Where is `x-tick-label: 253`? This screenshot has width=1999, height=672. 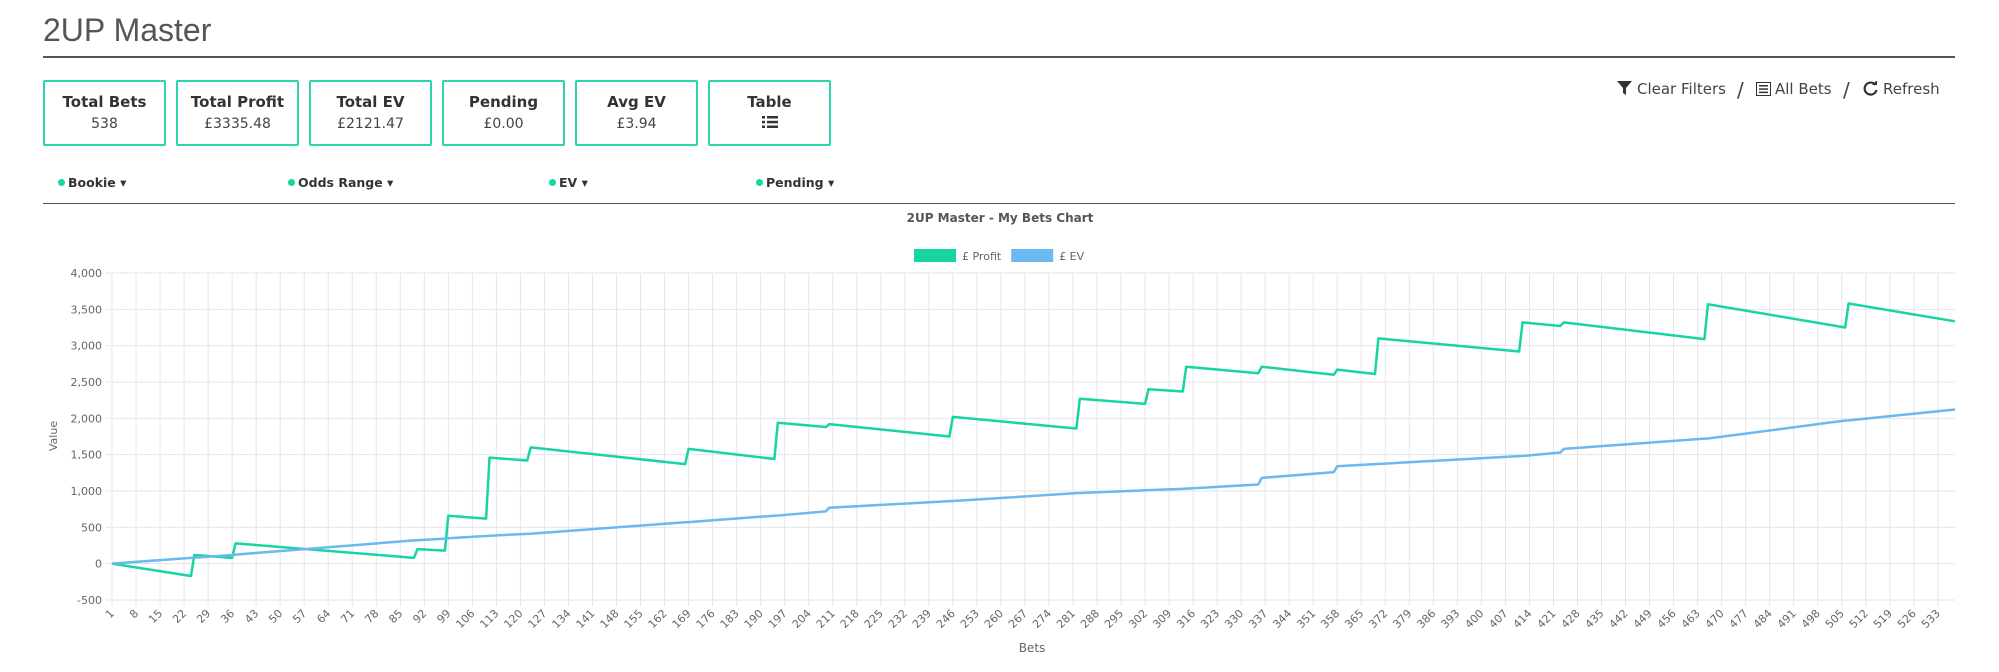
x-tick-label: 253 is located at coordinates (970, 619).